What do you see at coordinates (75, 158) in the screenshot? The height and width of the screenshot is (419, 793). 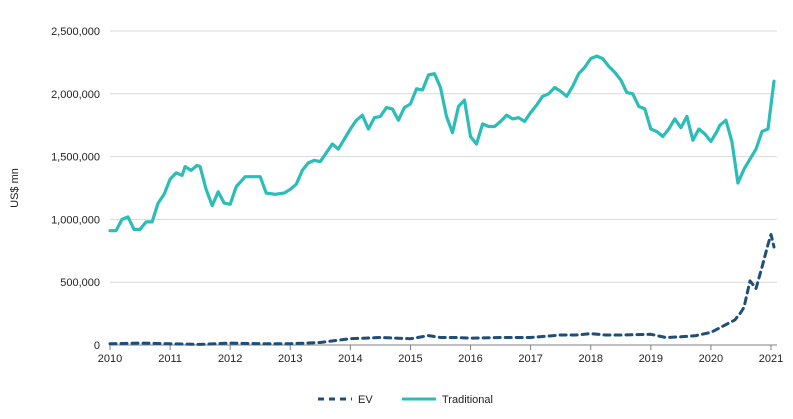 I see `y-tick-label: 1,500,000` at bounding box center [75, 158].